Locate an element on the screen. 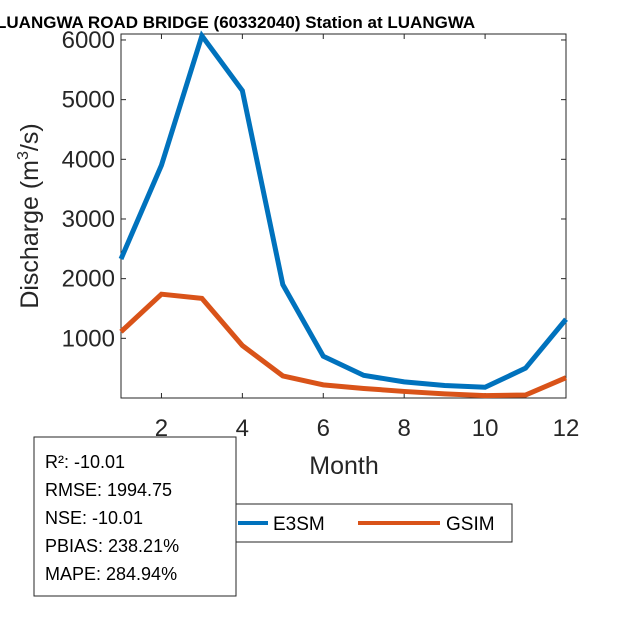 Image resolution: width=625 pixels, height=625 pixels. x-tick-label: 4 is located at coordinates (242, 428).